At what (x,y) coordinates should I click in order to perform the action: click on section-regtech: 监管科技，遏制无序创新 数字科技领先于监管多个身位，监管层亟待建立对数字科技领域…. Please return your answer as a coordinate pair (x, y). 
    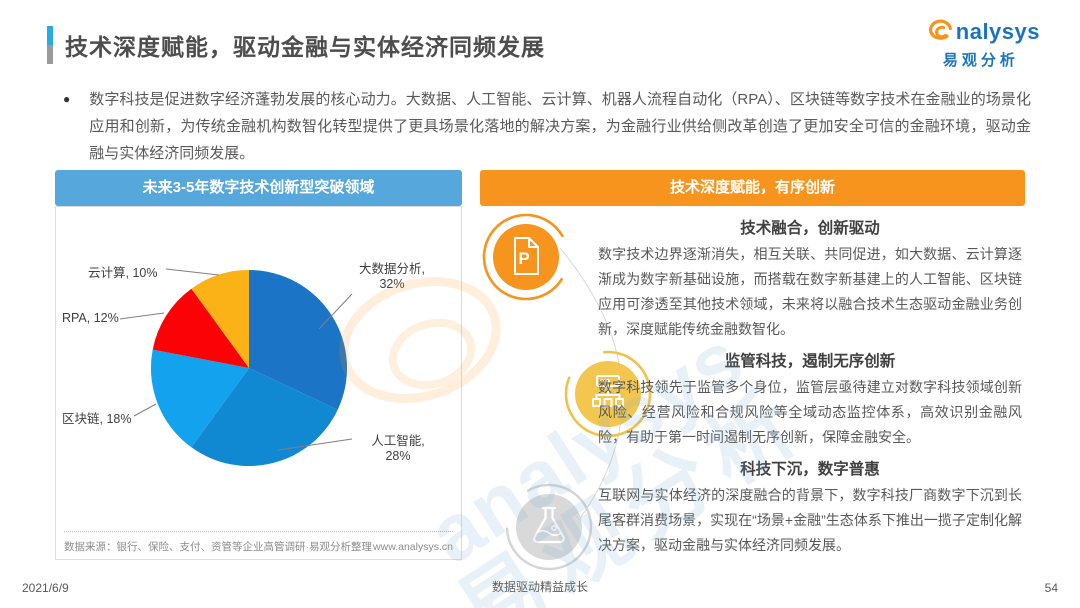
    Looking at the image, I should click on (810, 399).